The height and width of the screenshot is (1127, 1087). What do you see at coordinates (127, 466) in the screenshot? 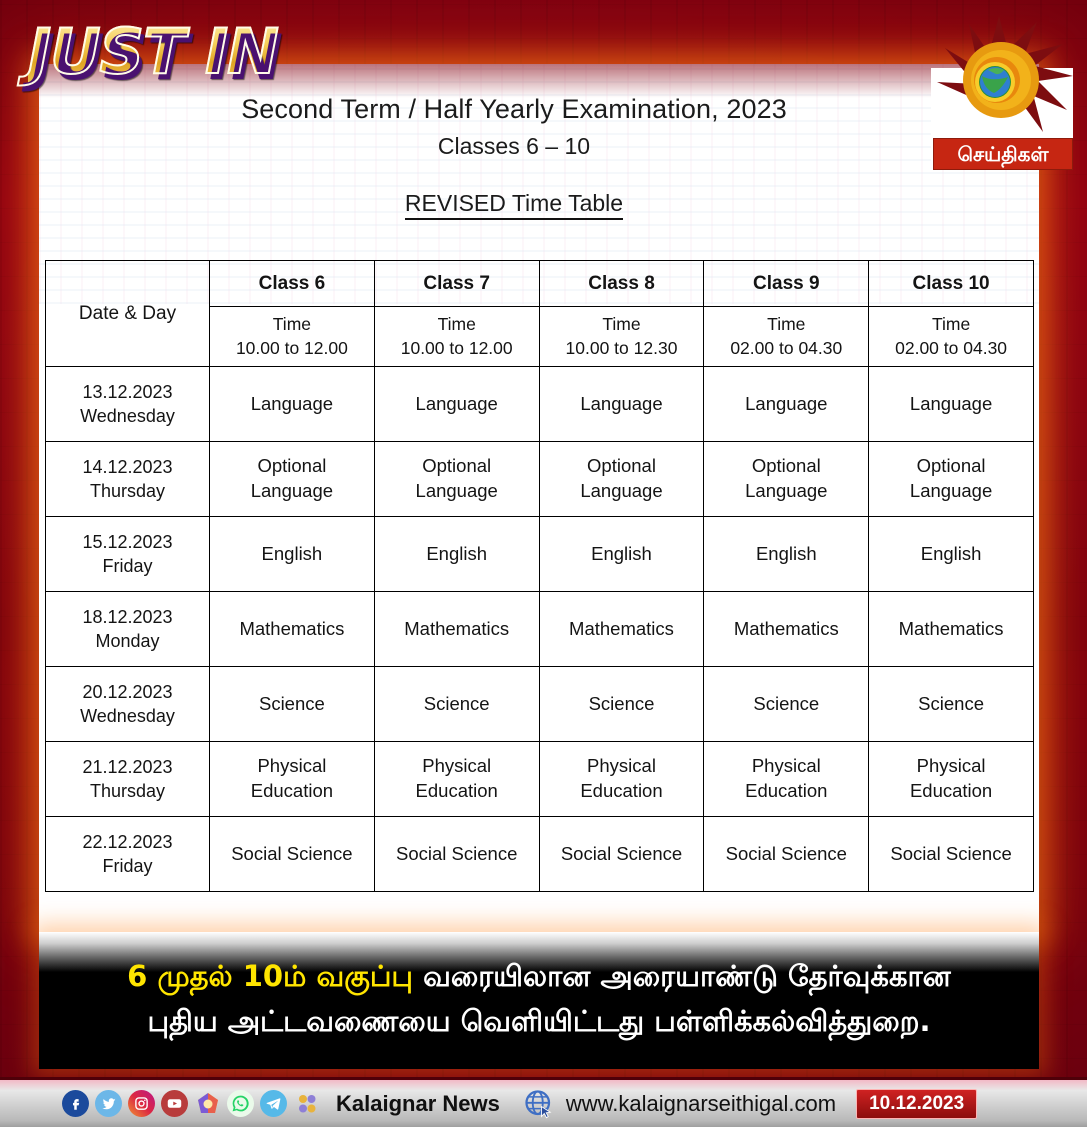
I see `date-value: 14.12.2023` at bounding box center [127, 466].